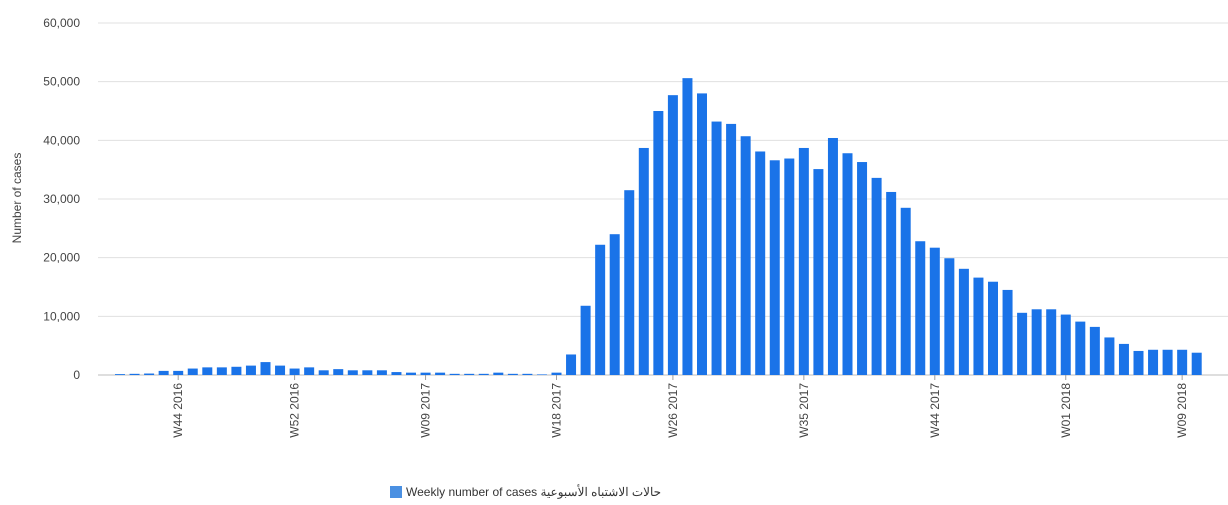 This screenshot has height=505, width=1228. I want to click on bar: W52 2017: 11200, so click(1051, 342).